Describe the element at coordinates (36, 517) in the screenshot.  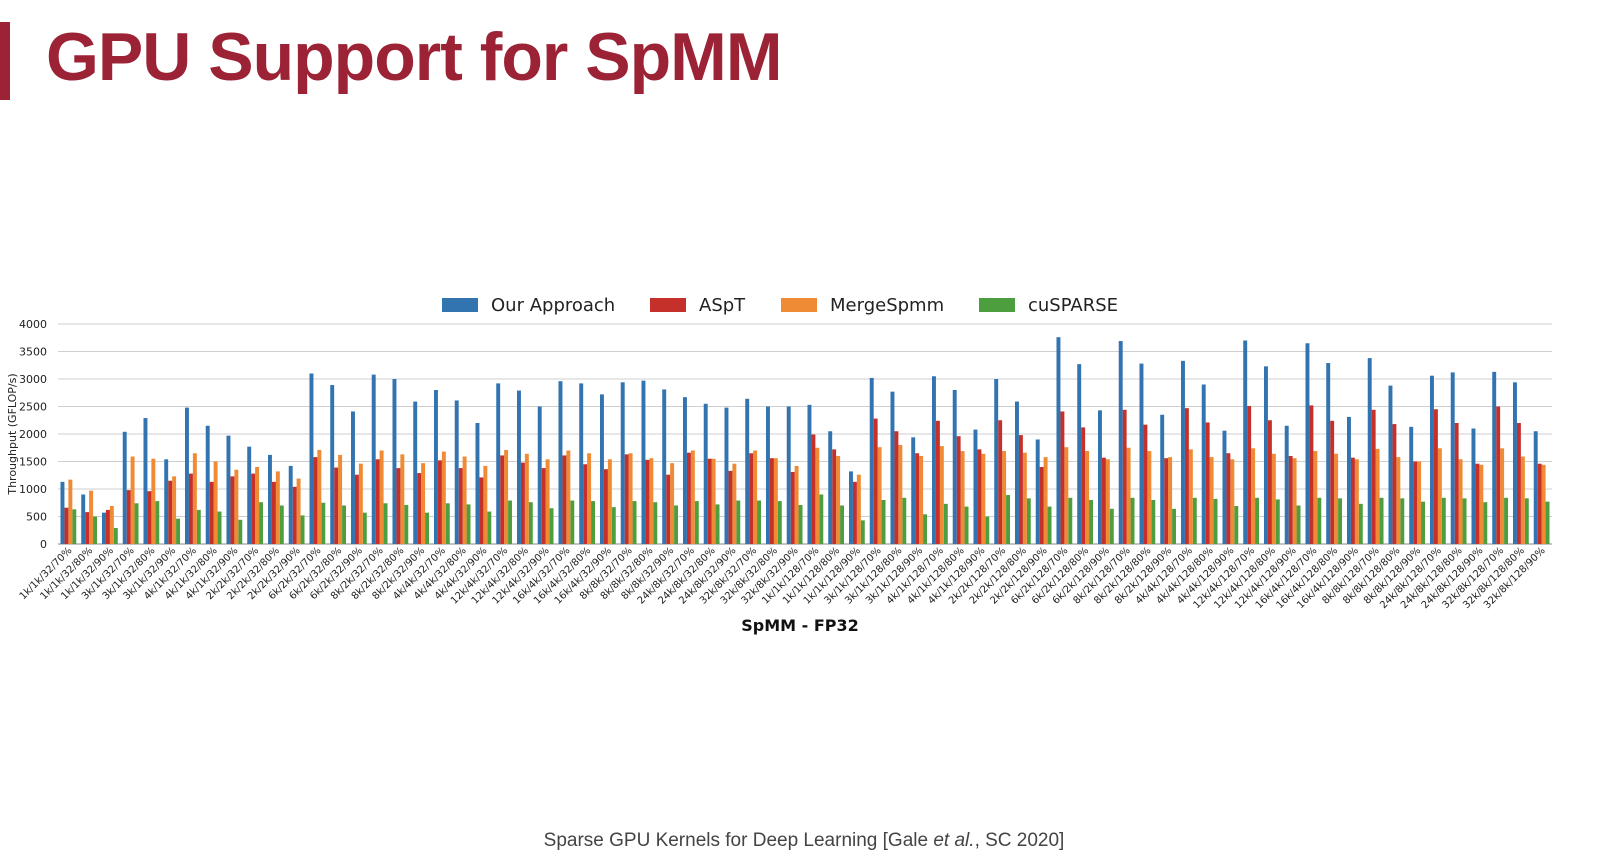
I see `y-tick-label: 500` at that location.